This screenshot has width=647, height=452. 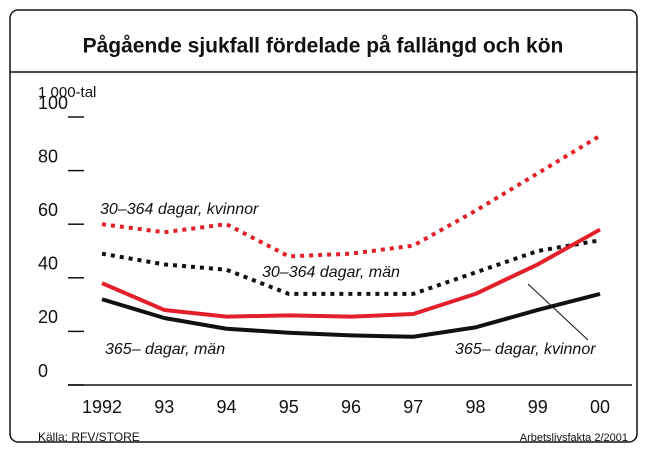 I want to click on series-label: 30–364 dagar, män, so click(x=331, y=272).